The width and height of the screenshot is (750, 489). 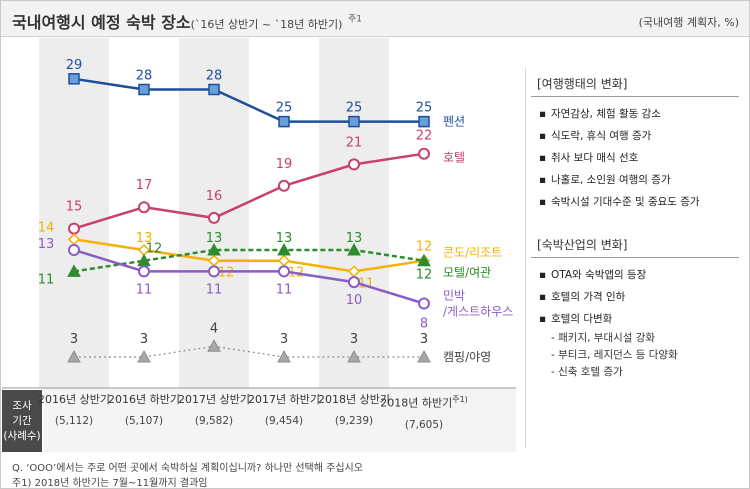 What do you see at coordinates (214, 421) in the screenshot?
I see `sample-size: (9,582)` at bounding box center [214, 421].